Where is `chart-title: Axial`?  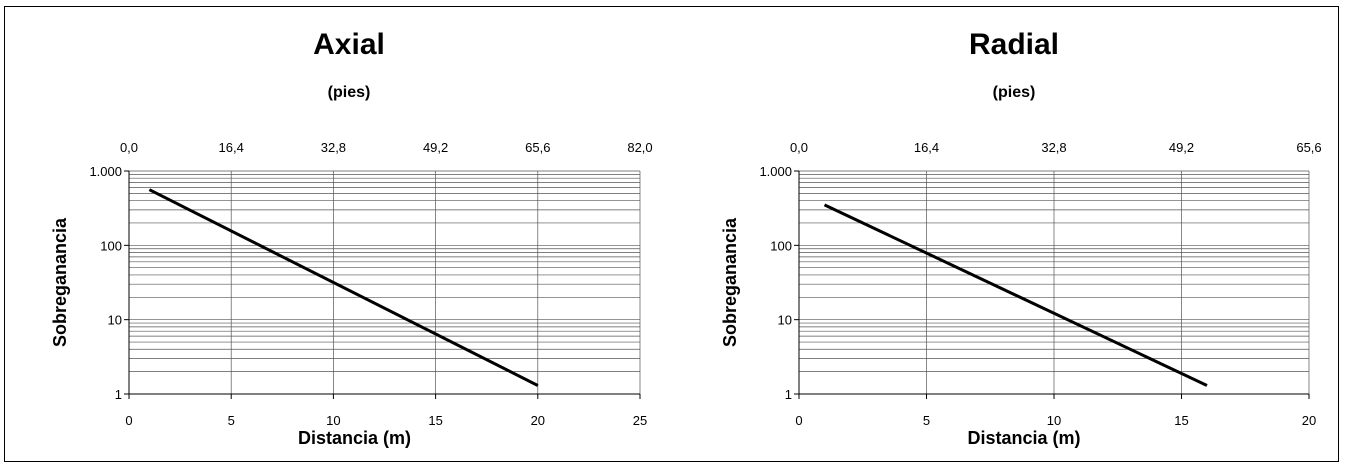 chart-title: Axial is located at coordinates (349, 44).